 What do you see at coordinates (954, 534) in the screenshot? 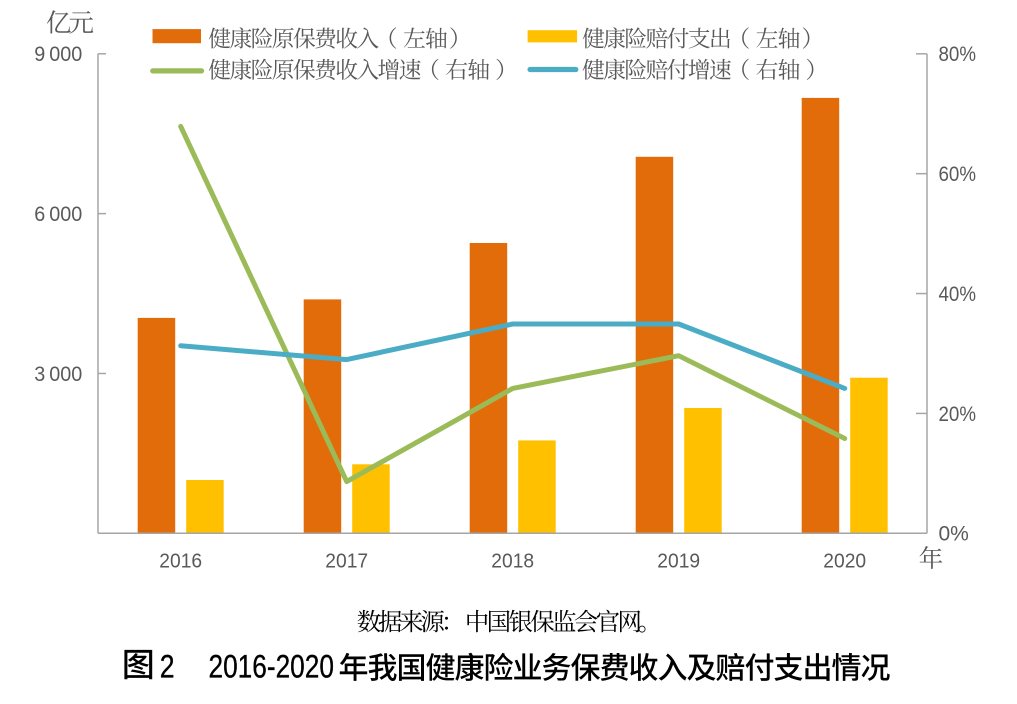
I see `svg-text: 0%` at bounding box center [954, 534].